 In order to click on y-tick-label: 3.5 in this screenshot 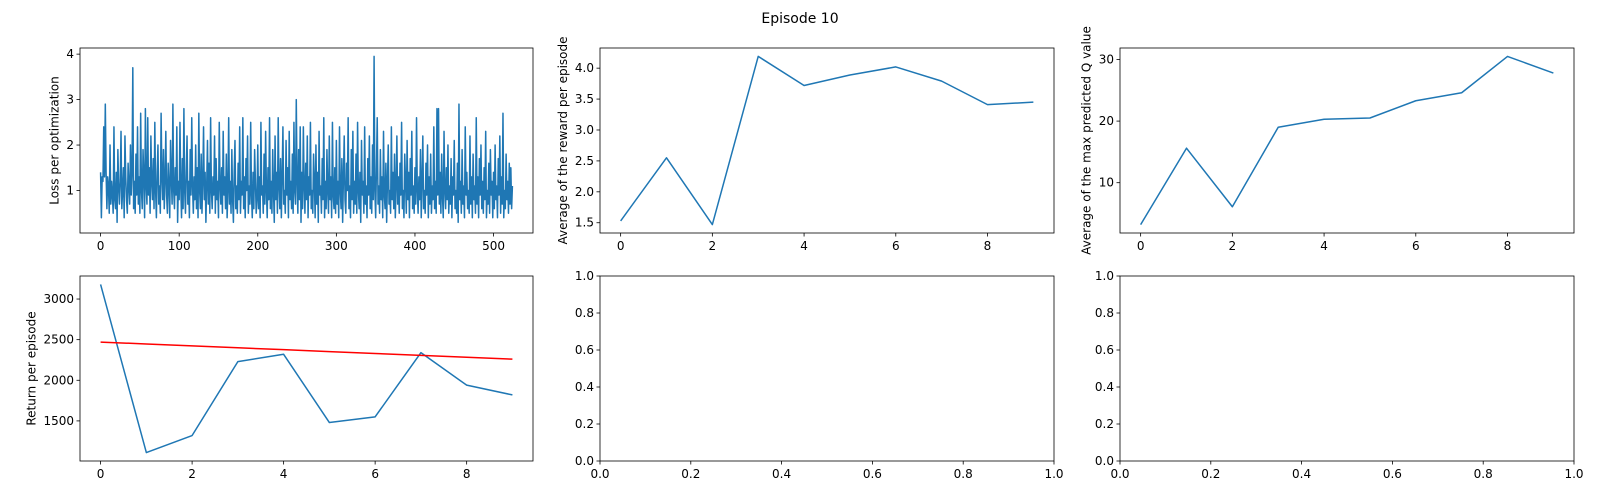, I will do `click(584, 99)`.